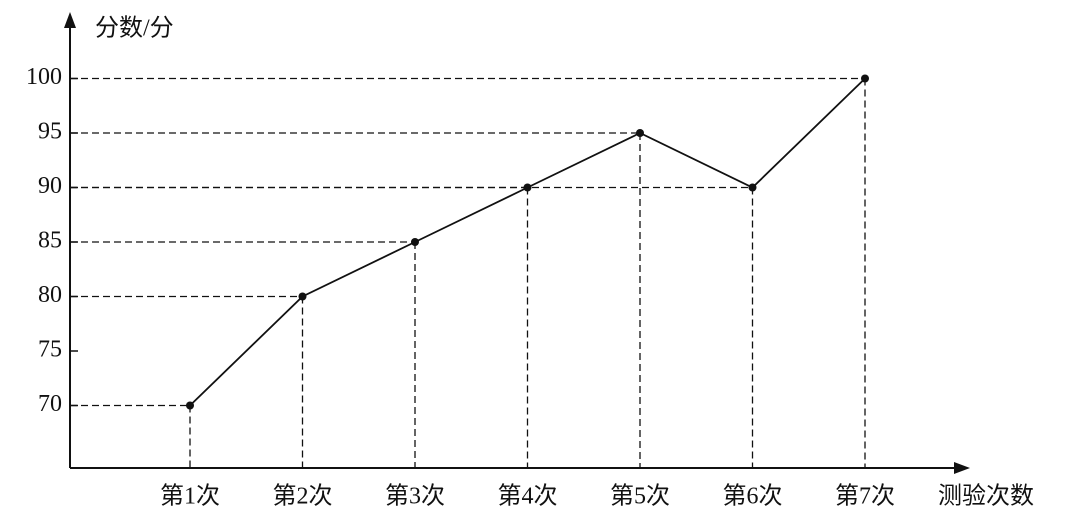 The height and width of the screenshot is (526, 1067). What do you see at coordinates (50, 186) in the screenshot?
I see `y-tick-label: 90` at bounding box center [50, 186].